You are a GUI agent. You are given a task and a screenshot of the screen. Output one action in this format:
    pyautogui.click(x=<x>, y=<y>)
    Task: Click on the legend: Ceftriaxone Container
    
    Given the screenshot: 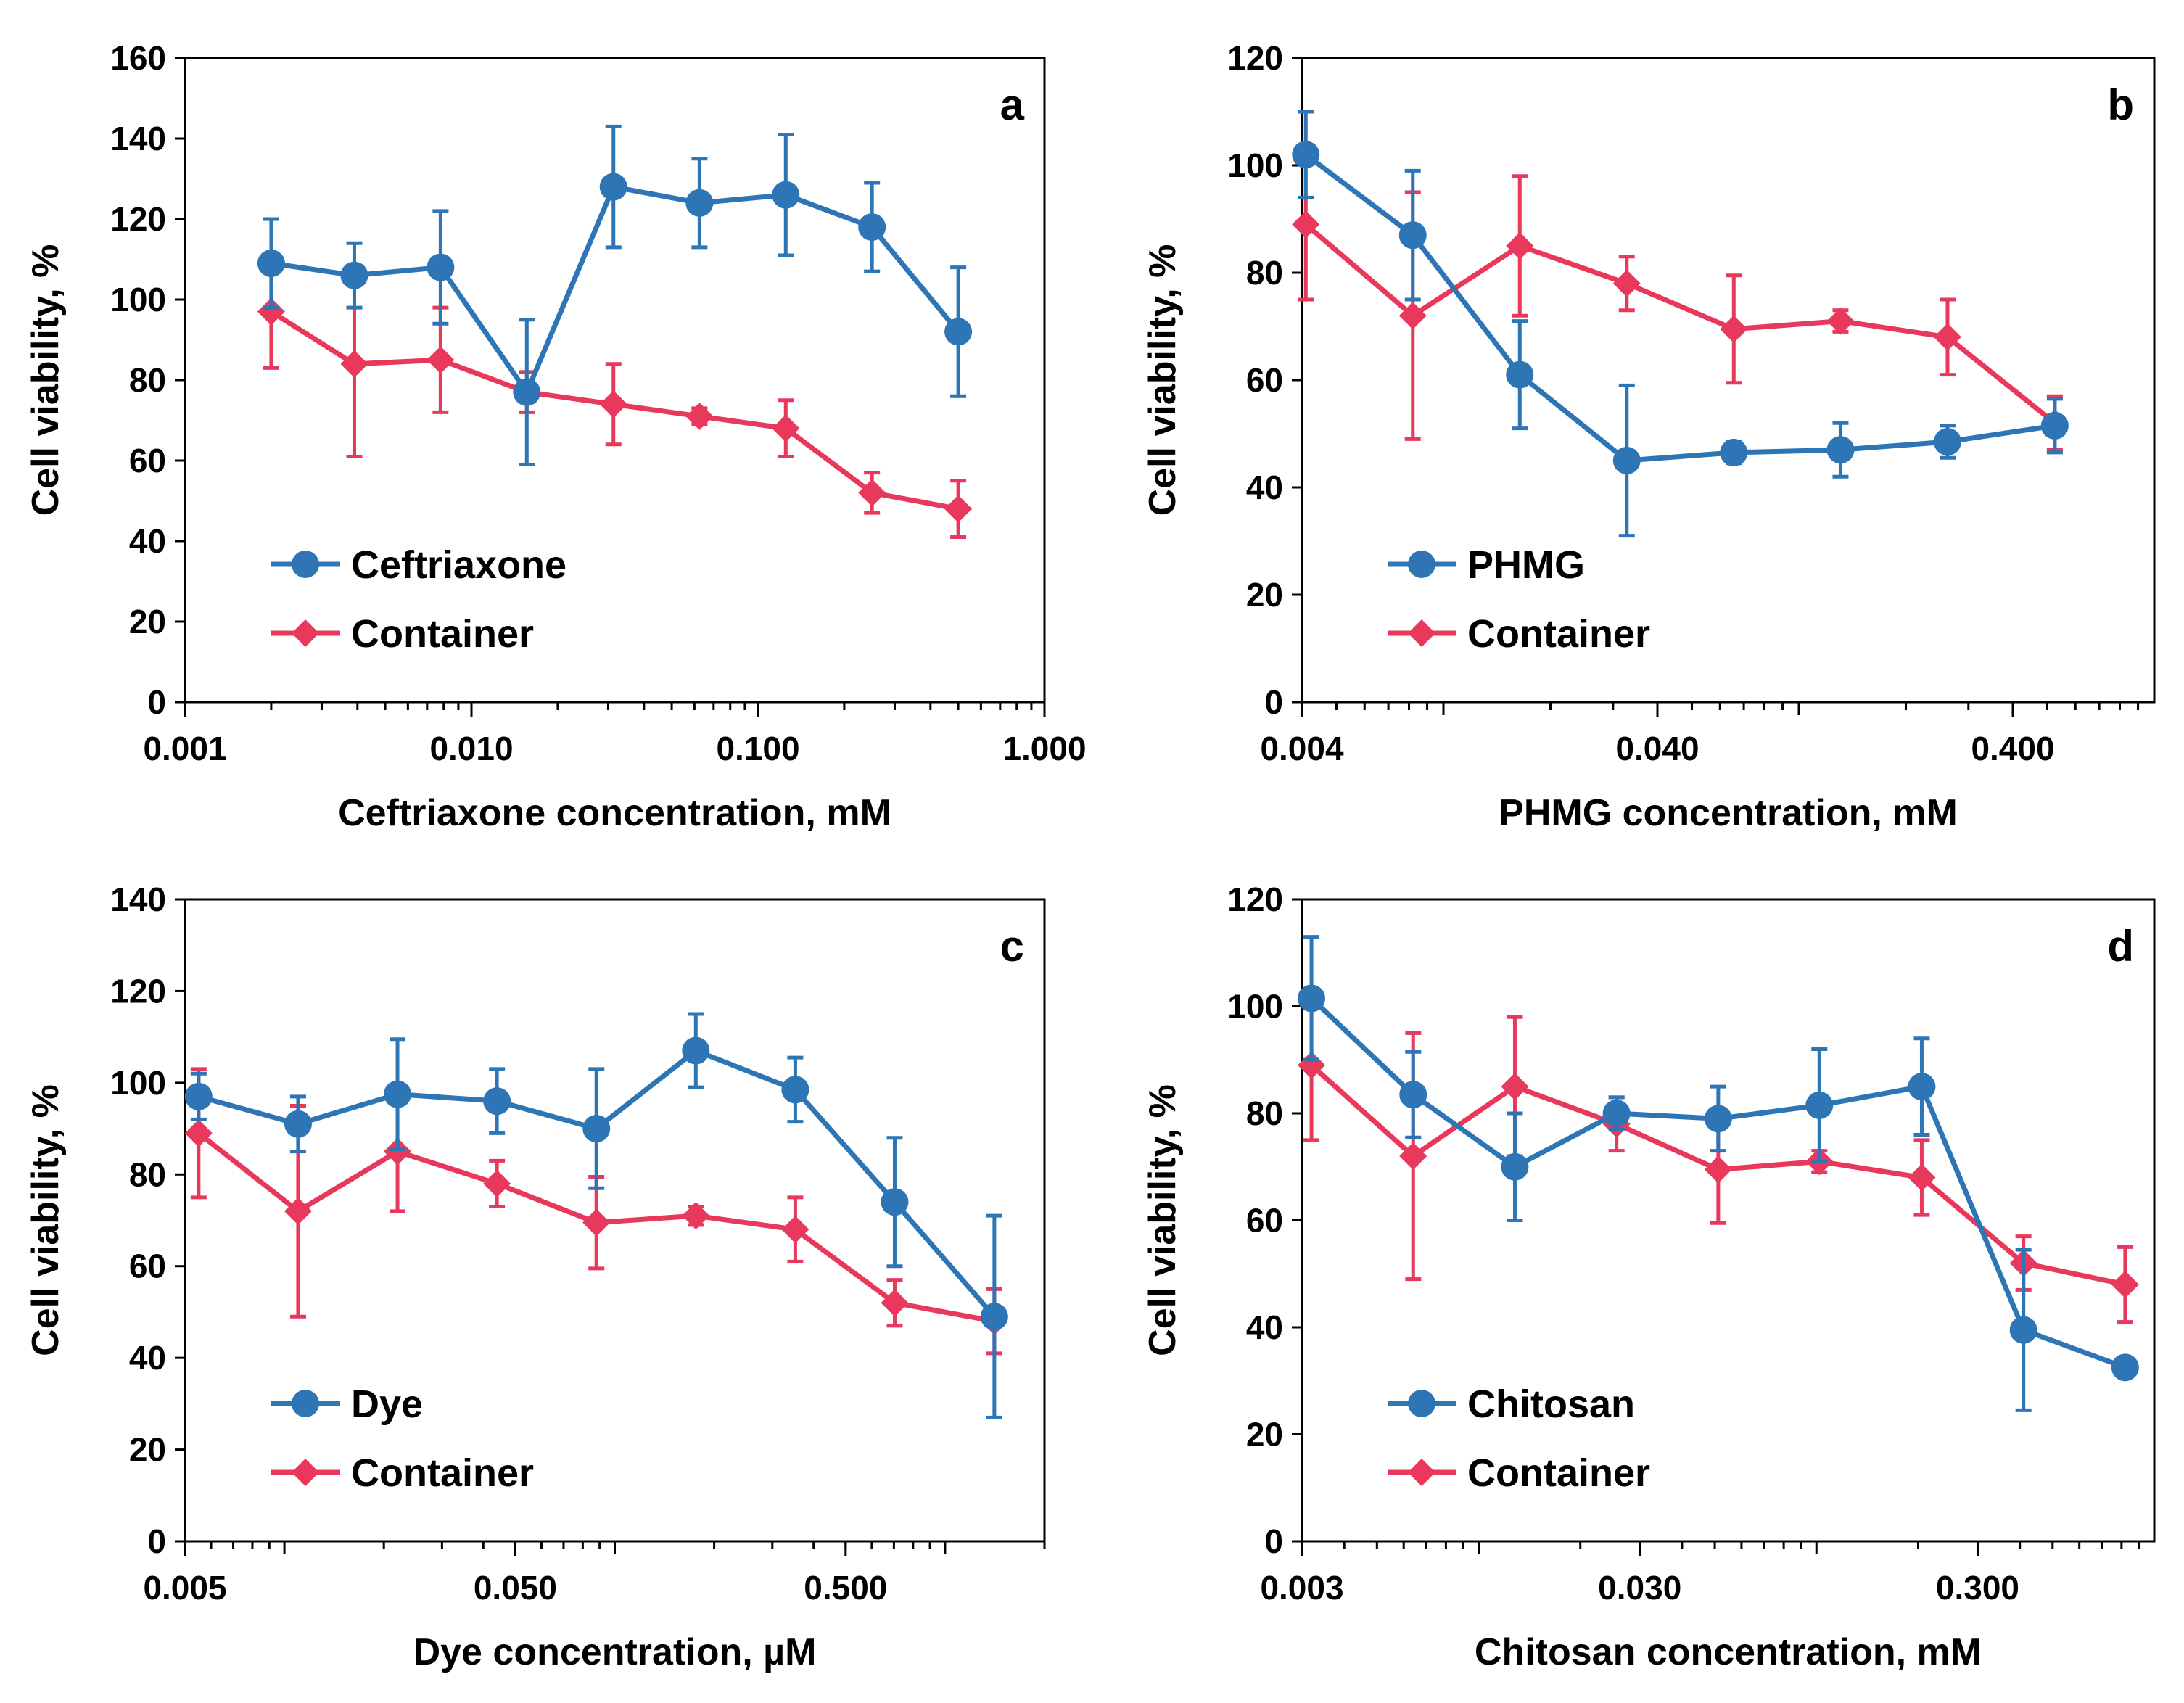 What is the action you would take?
    pyautogui.click(x=418, y=599)
    